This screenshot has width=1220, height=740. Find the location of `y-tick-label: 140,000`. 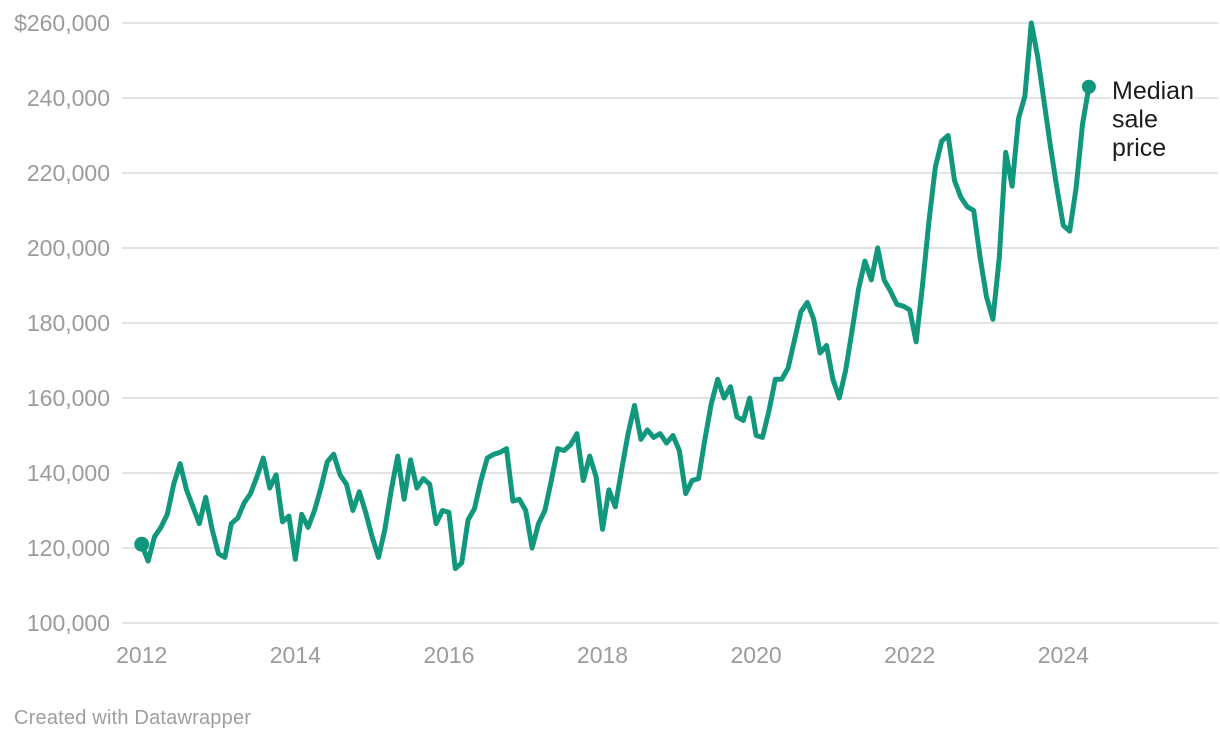

y-tick-label: 140,000 is located at coordinates (68, 473).